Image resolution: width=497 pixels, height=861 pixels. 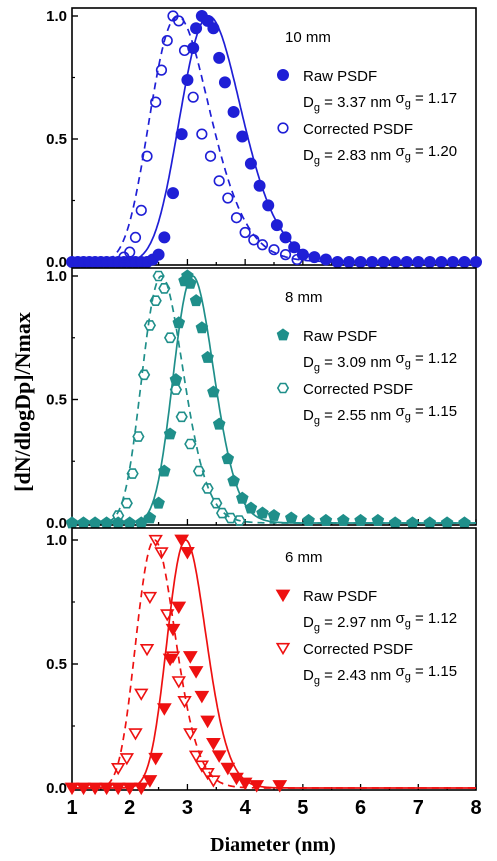 I want to click on legend-label-corrected: Corrected PSDF, so click(x=358, y=649).